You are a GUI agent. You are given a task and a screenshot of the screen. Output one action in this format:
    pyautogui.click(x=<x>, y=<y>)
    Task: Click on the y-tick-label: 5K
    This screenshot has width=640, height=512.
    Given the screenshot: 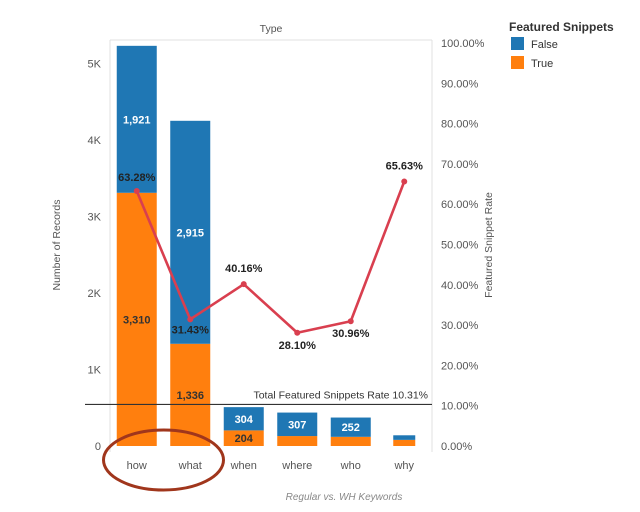 What is the action you would take?
    pyautogui.click(x=95, y=65)
    